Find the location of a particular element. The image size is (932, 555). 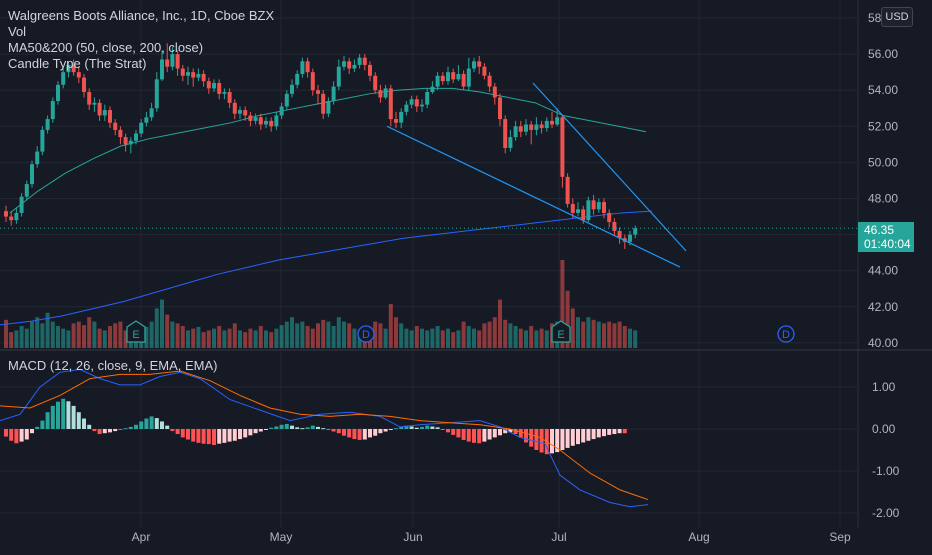

dividend-marker-shape is located at coordinates (786, 334).